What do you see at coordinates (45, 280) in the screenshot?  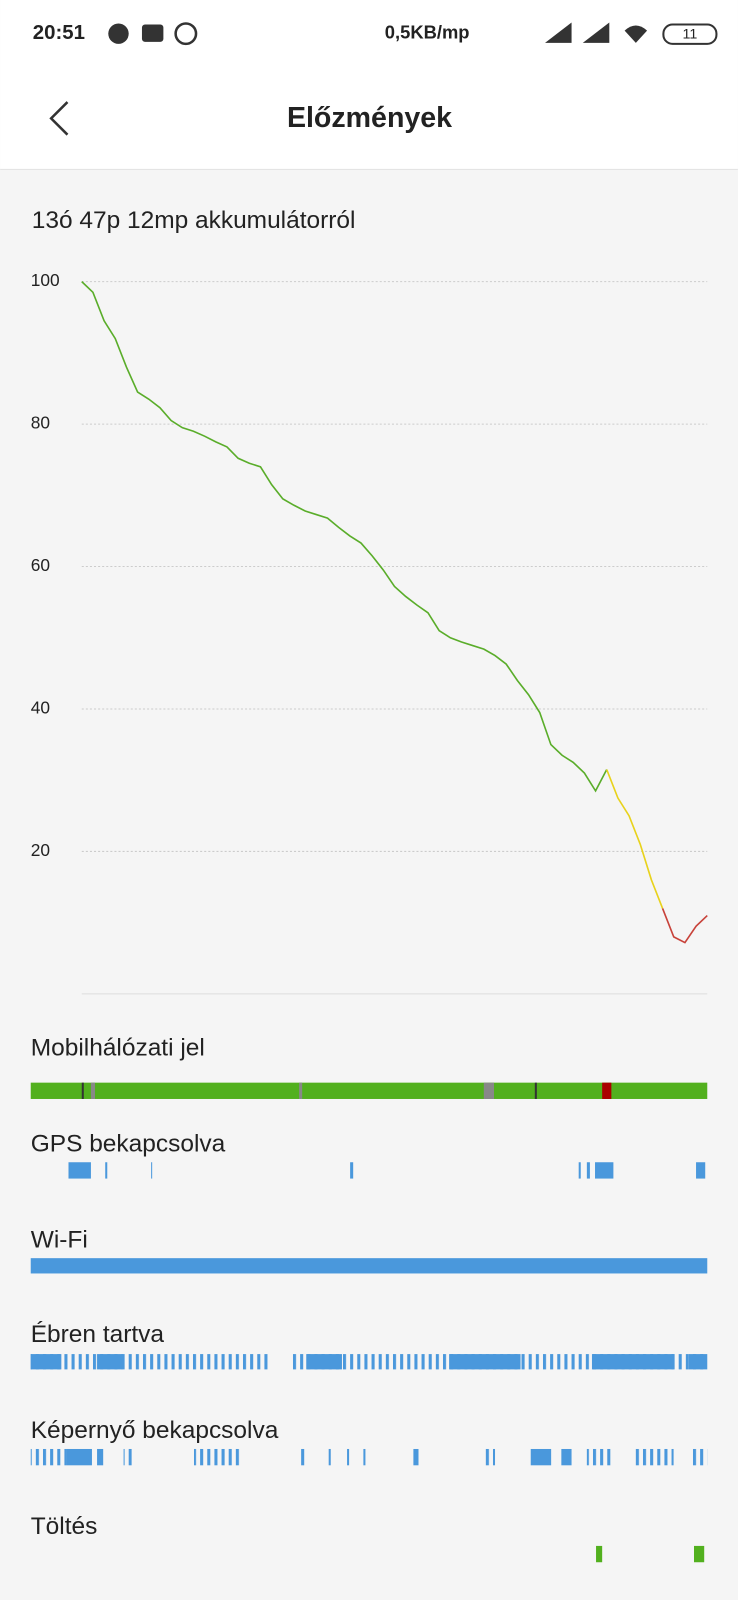 I see `y-tick-label: 100` at bounding box center [45, 280].